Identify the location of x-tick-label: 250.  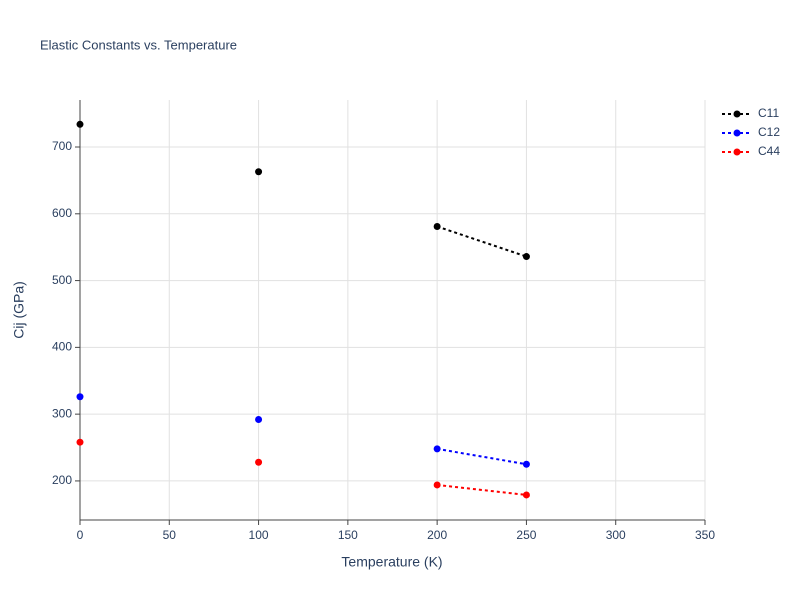
(526, 535).